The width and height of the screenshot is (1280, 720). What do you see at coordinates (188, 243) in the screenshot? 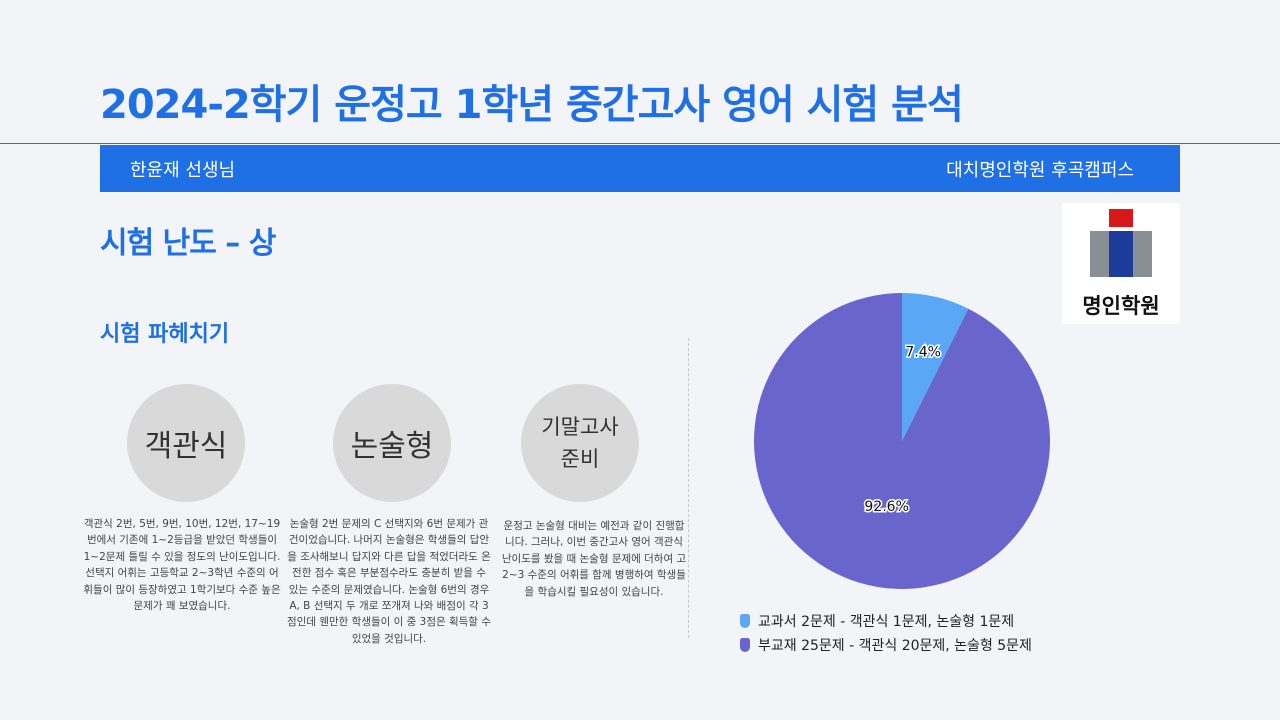
I see `difficulty-heading: 시험 난도 – 상` at bounding box center [188, 243].